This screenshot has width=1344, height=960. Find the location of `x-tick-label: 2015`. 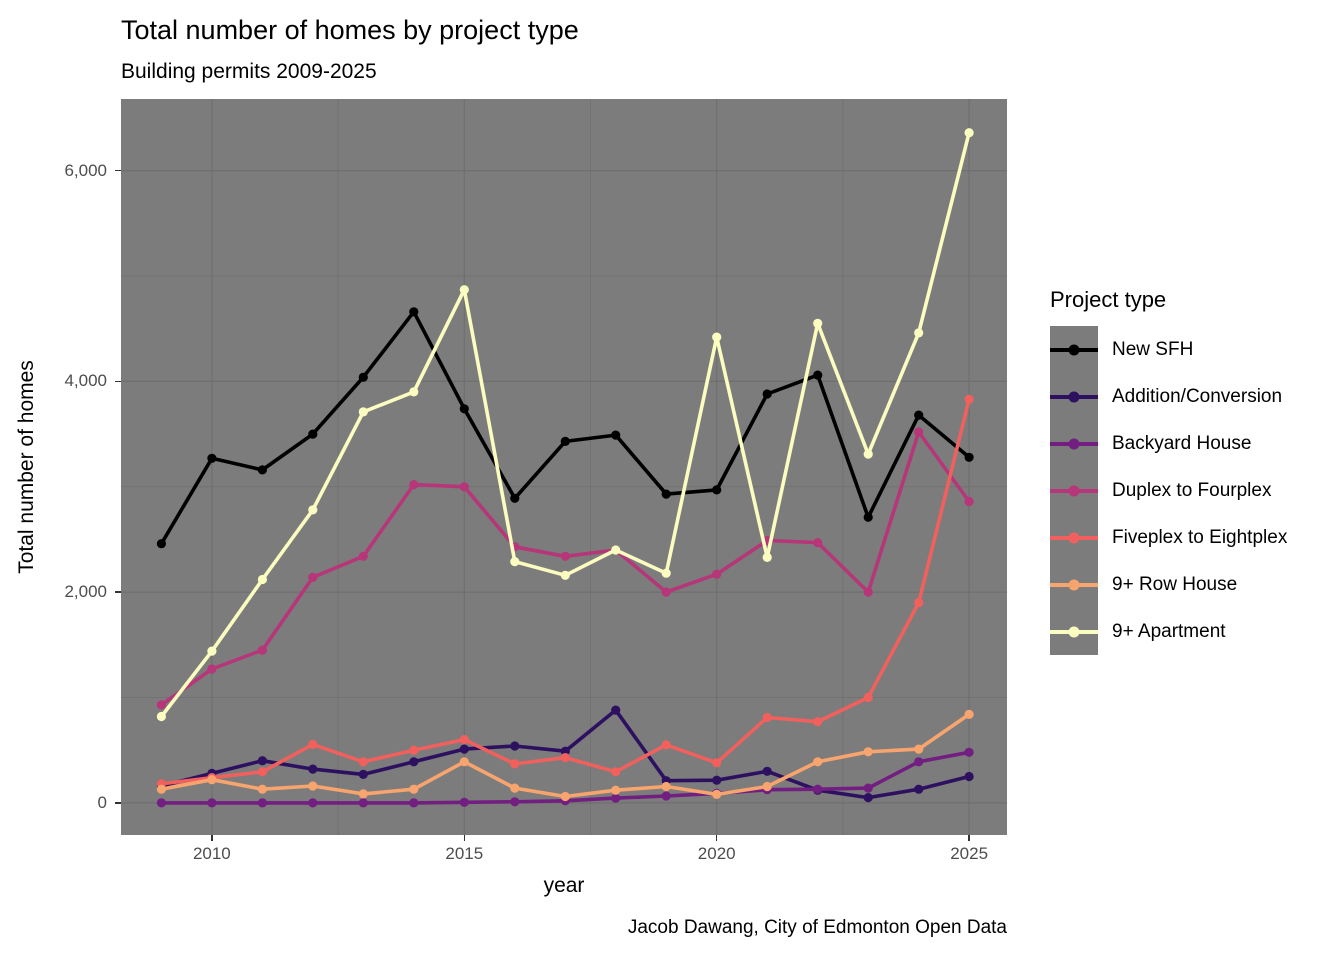

x-tick-label: 2015 is located at coordinates (464, 853).